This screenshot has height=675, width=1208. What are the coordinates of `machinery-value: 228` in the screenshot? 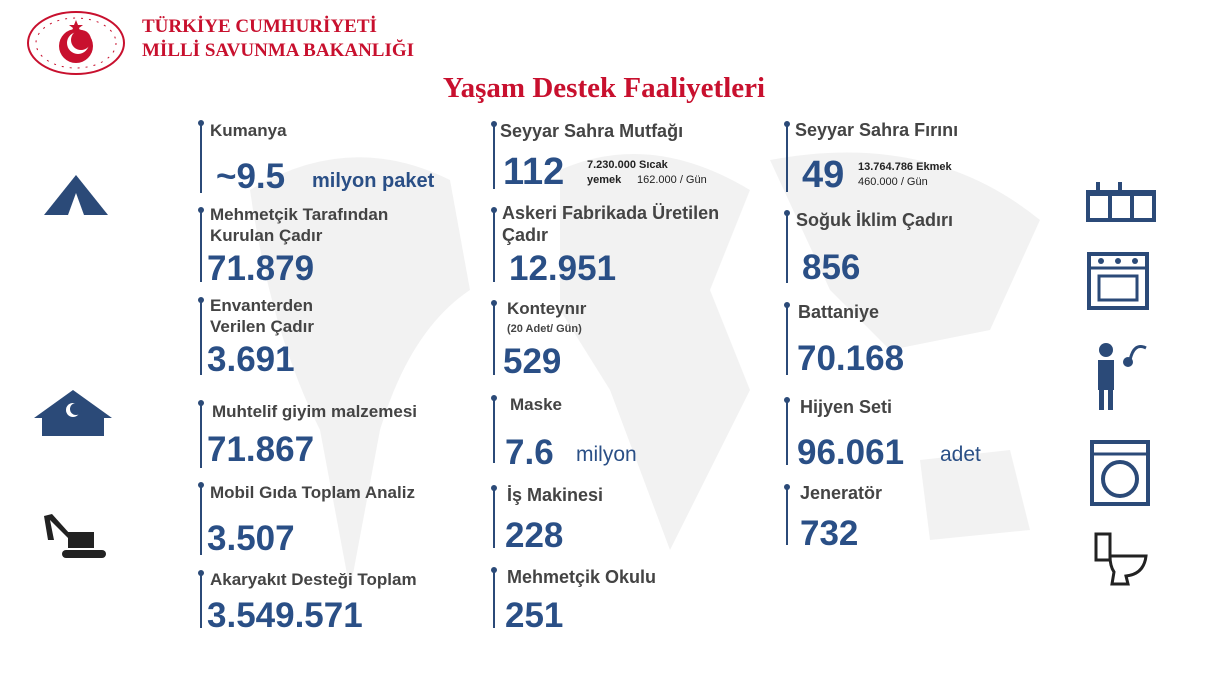 It's located at (534, 535).